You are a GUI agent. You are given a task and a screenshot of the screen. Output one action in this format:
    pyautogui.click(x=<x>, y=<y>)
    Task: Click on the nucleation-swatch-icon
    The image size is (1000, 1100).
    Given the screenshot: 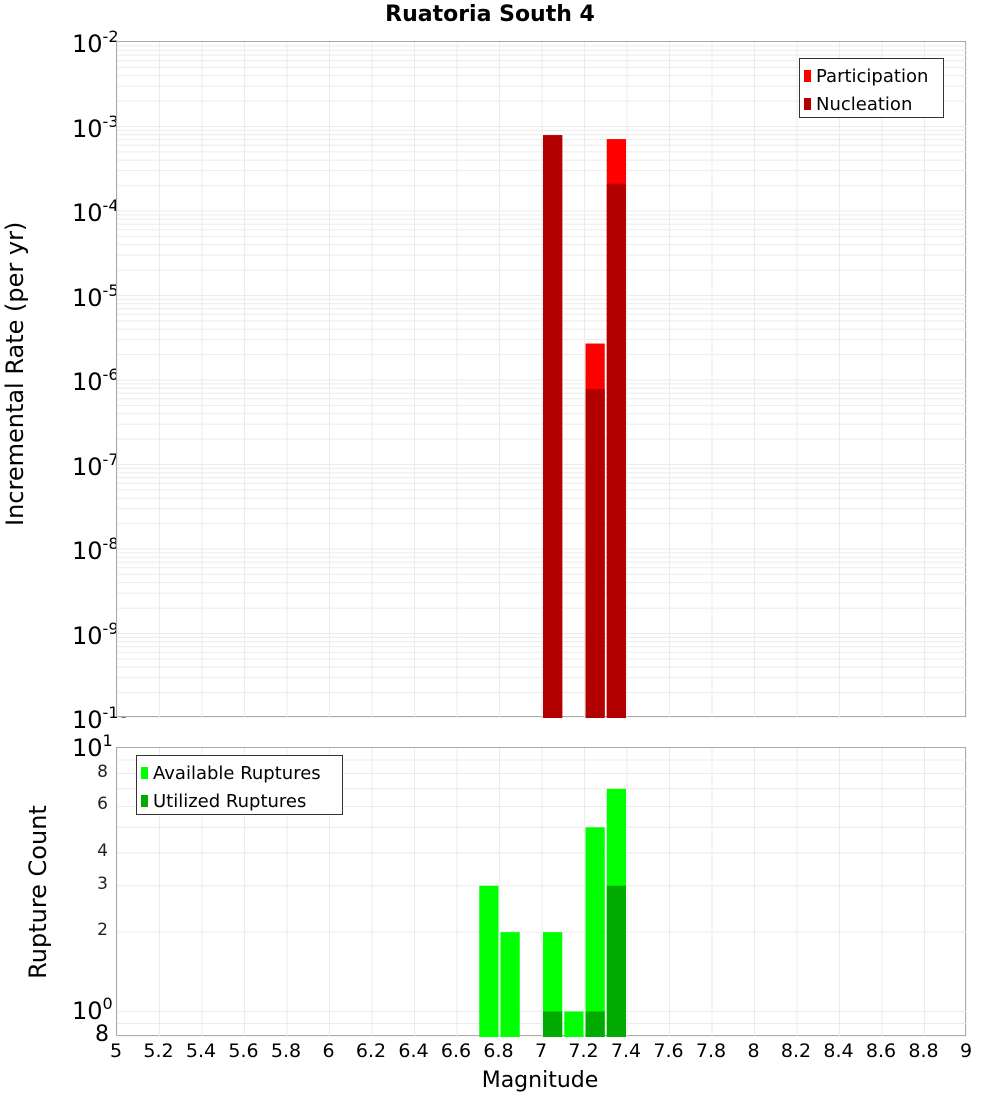 What is the action you would take?
    pyautogui.click(x=807, y=104)
    